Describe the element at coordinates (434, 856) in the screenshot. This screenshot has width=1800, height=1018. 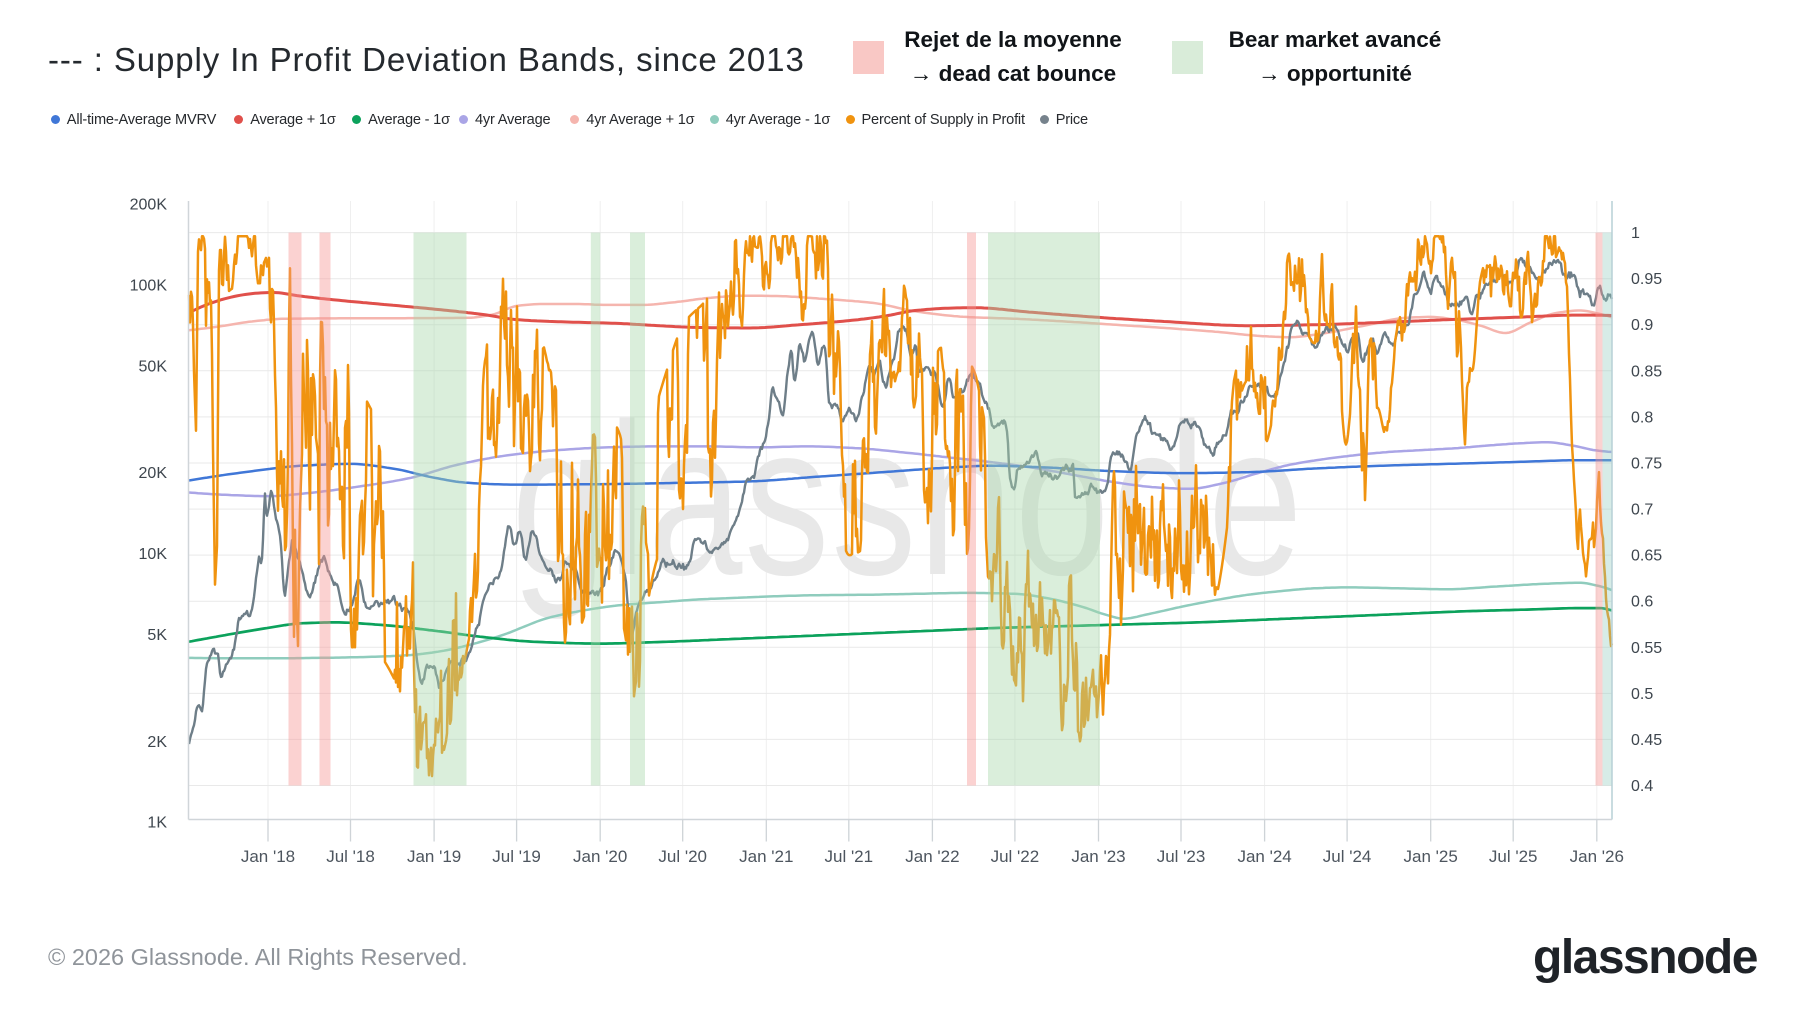
I see `svg-text: Jan '19` at that location.